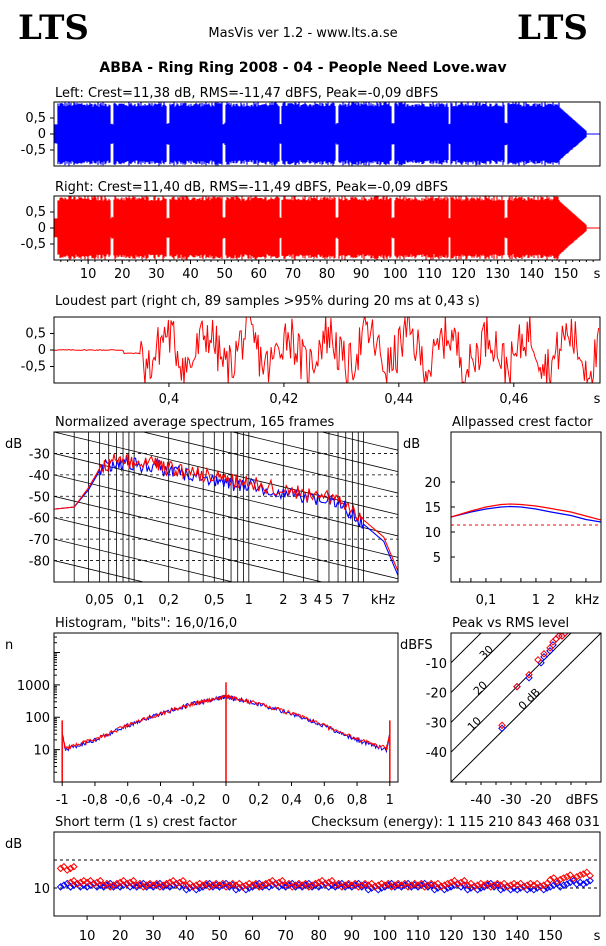 The image size is (606, 946). Describe the element at coordinates (480, 800) in the screenshot. I see `peak-rms-xtick-label: -40` at that location.